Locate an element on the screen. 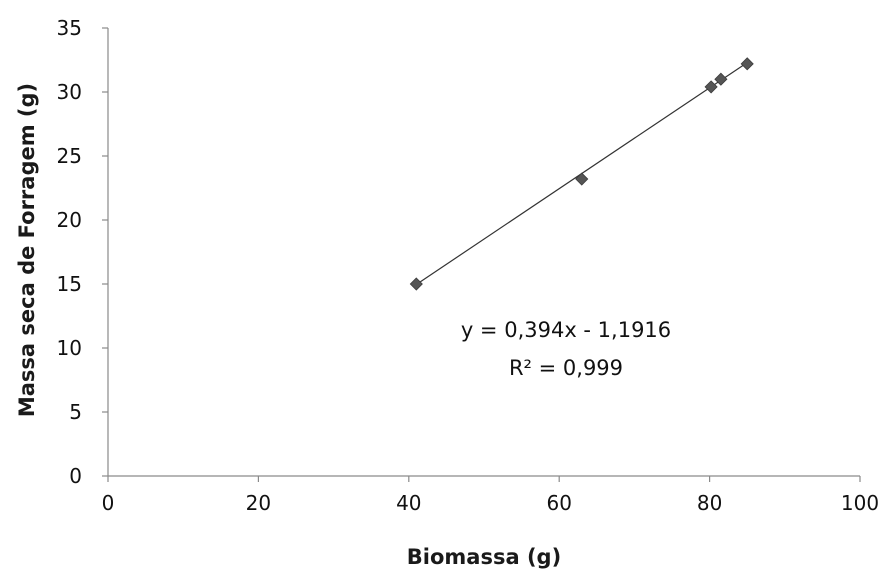 The image size is (886, 572). y-tick-label: 35 is located at coordinates (69, 28).